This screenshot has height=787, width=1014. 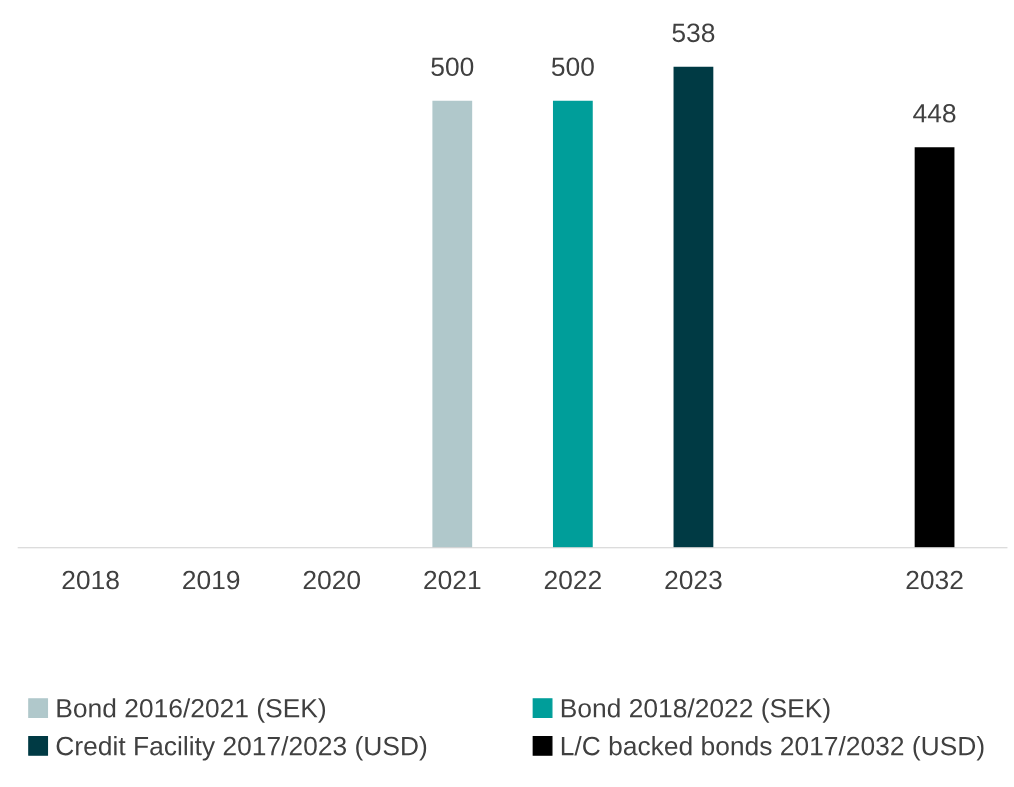 I want to click on legend-label: L/C backed bonds 2017/2032 (USD), so click(x=772, y=748).